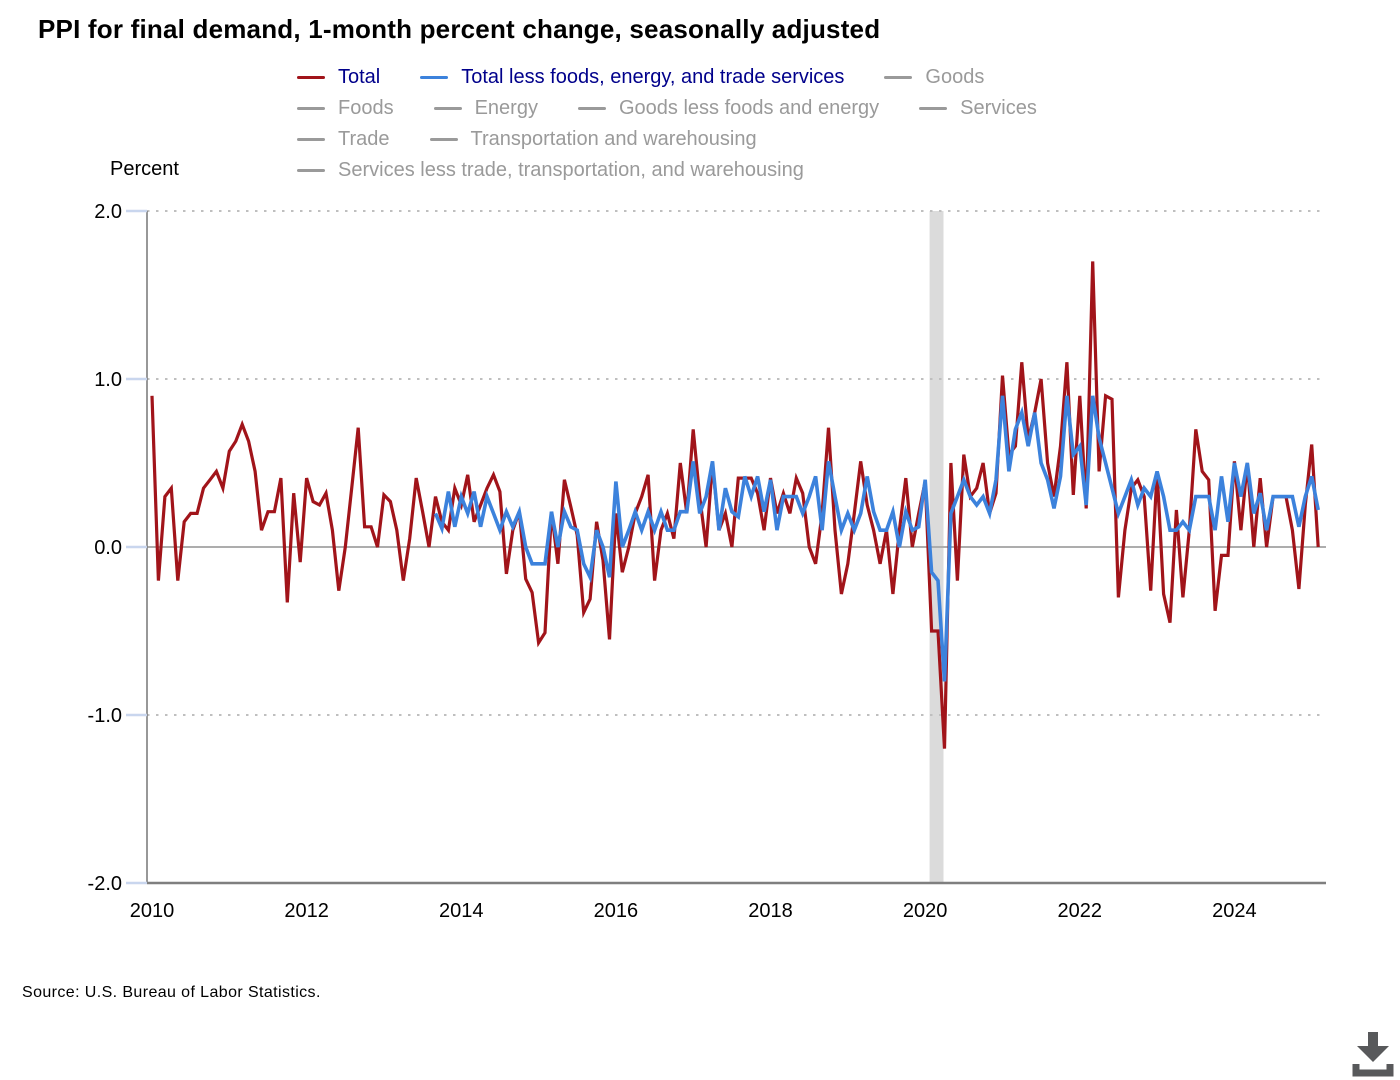 The height and width of the screenshot is (1080, 1400). I want to click on legend-item-goods-less-foods-and-energy: Goods less foods and energy, so click(728, 108).